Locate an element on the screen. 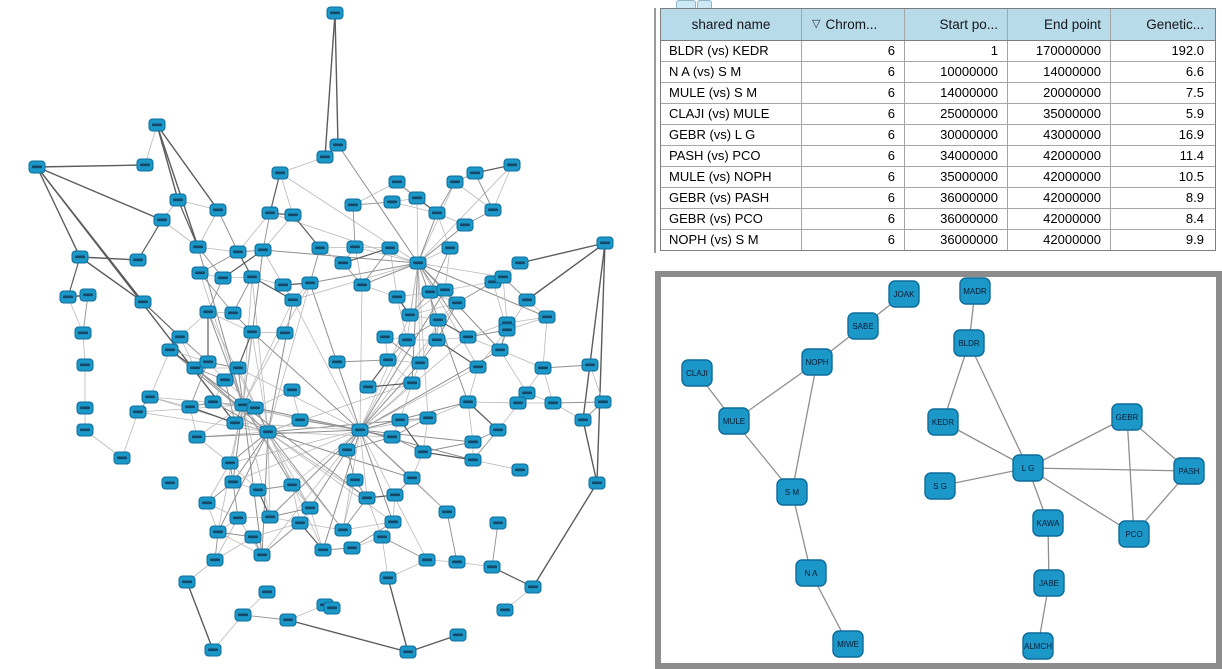 This screenshot has width=1222, height=669. table-row: GEBR (vs) PASH 6 36000000 42000000 8.9 is located at coordinates (938, 198).